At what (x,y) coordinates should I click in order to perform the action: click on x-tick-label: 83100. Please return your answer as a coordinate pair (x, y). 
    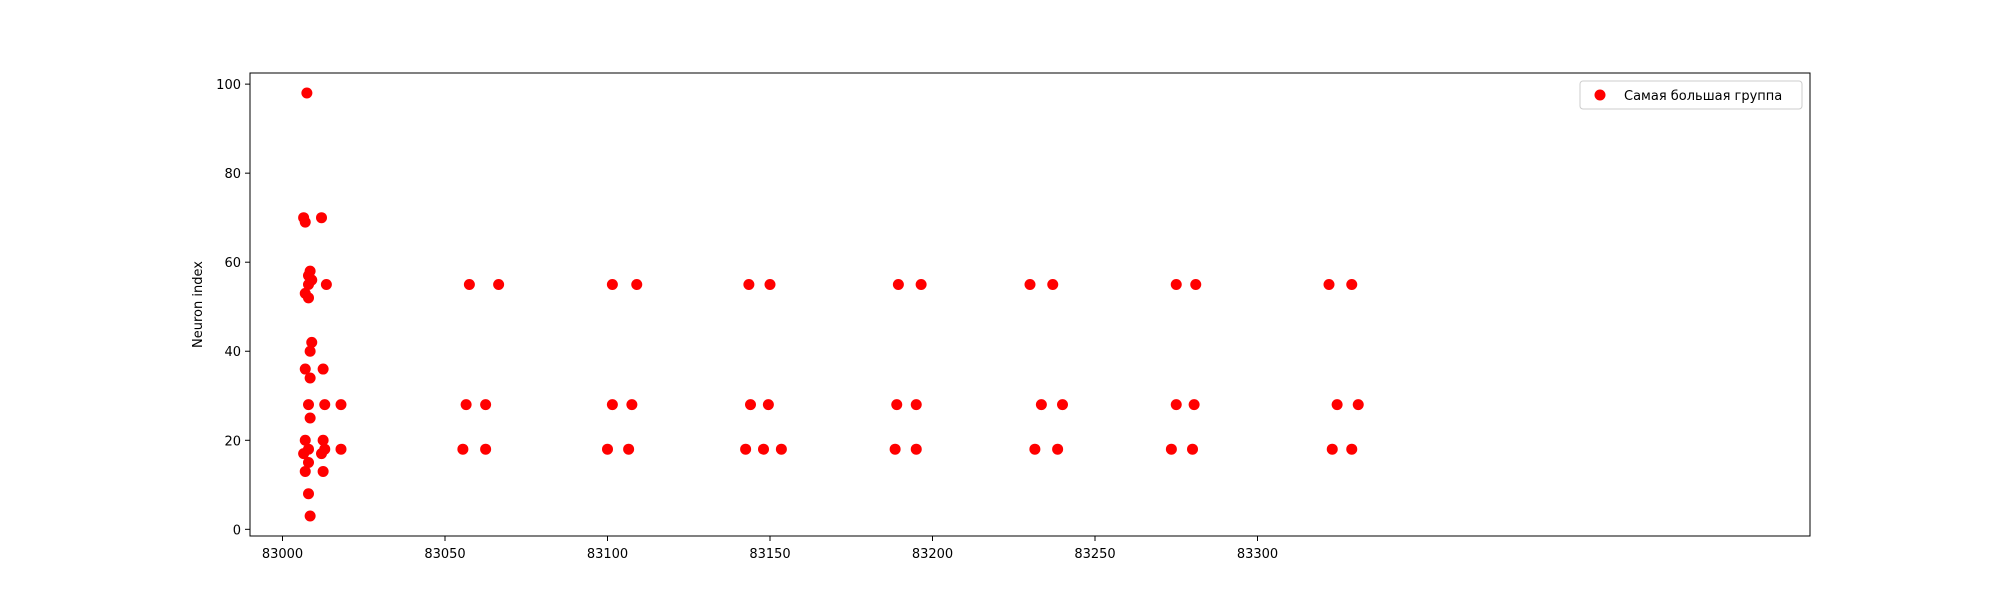
    Looking at the image, I should click on (607, 554).